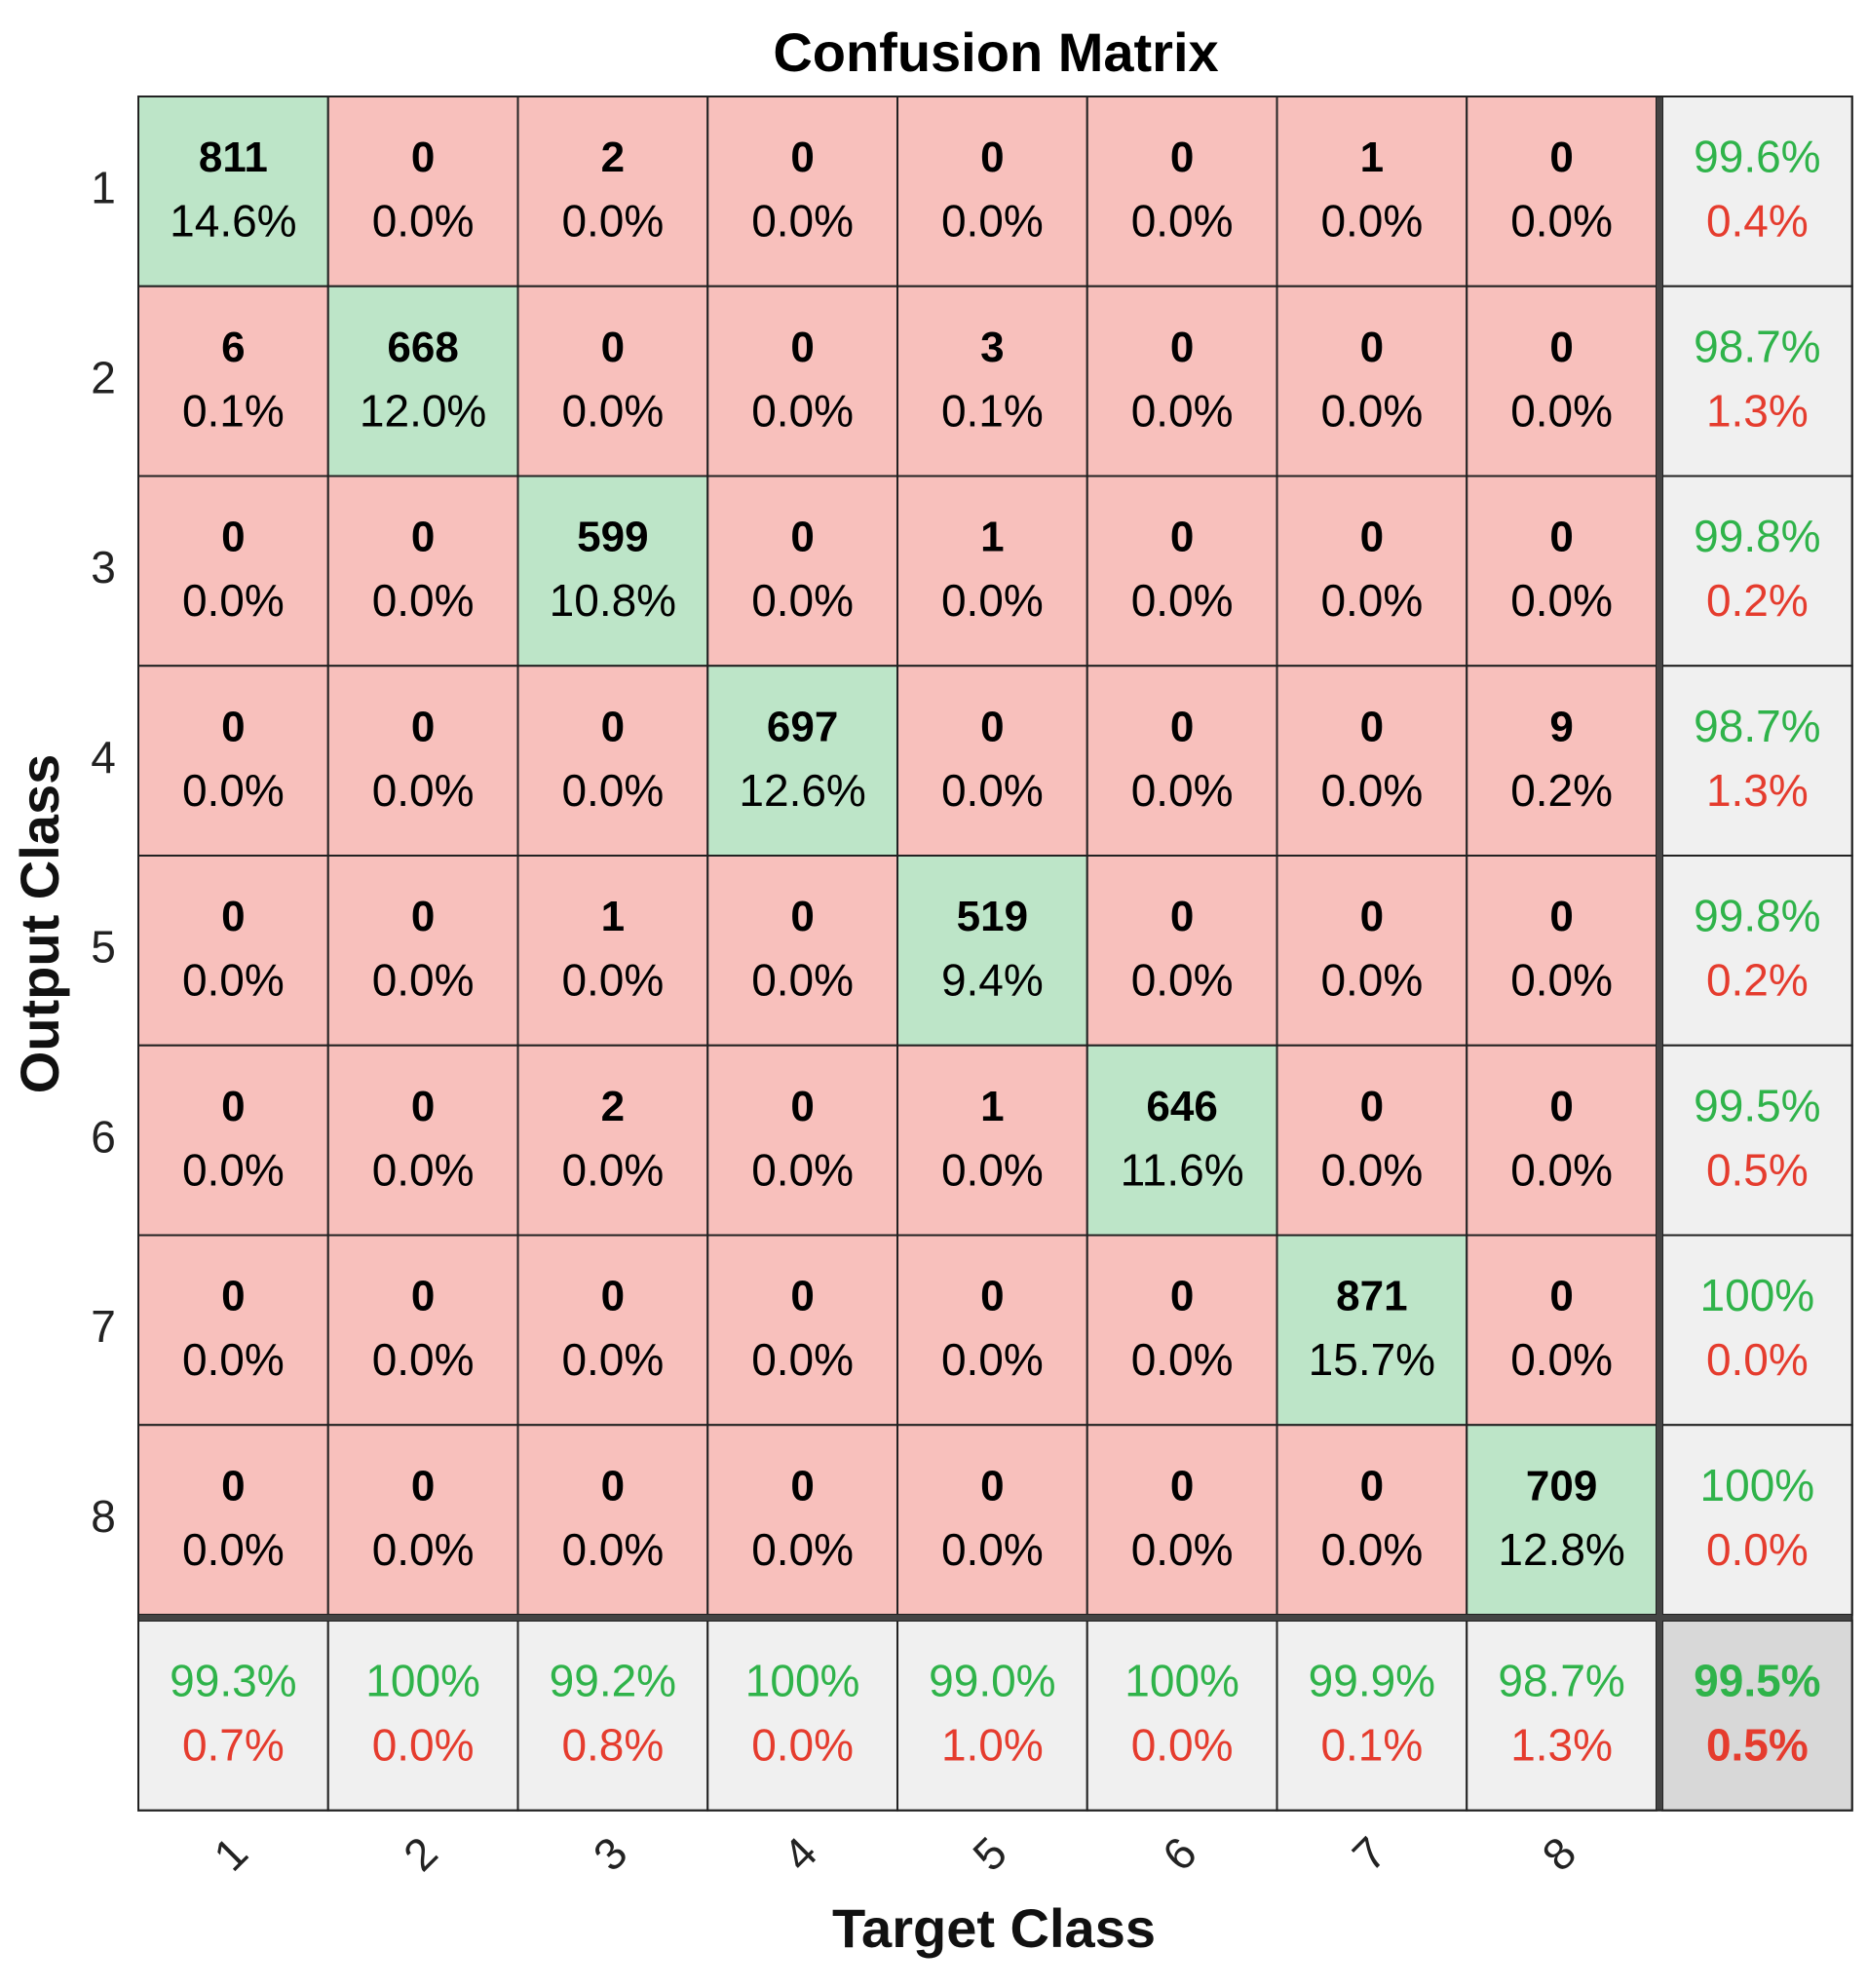 The height and width of the screenshot is (1988, 1867). I want to click on row-summary-correct: 99.5%, so click(1757, 1105).